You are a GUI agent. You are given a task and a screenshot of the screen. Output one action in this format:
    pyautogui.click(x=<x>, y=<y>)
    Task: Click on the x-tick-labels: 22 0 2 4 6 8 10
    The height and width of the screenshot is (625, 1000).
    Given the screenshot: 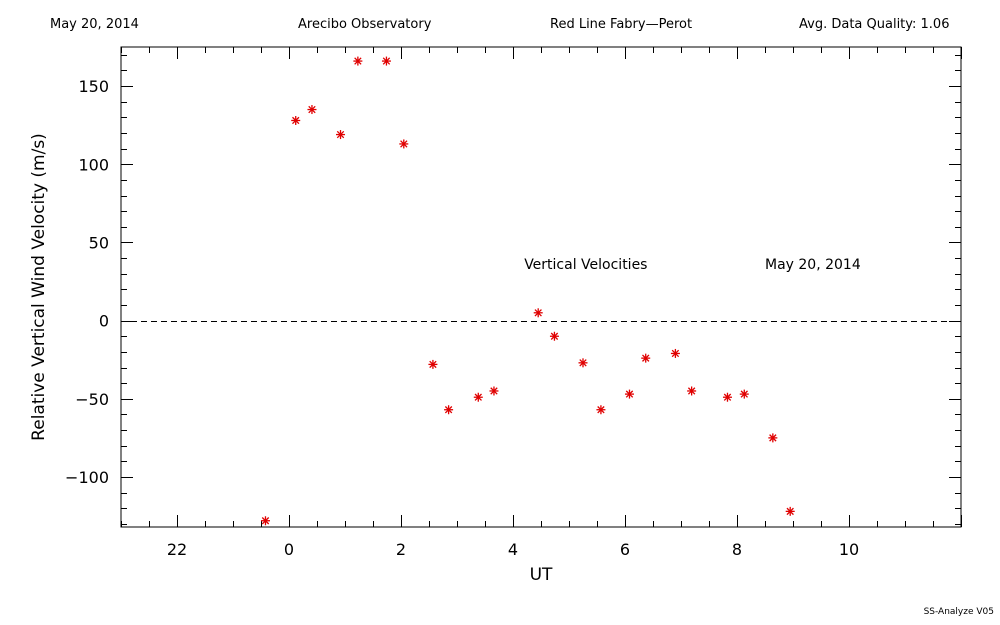 What is the action you would take?
    pyautogui.click(x=513, y=549)
    